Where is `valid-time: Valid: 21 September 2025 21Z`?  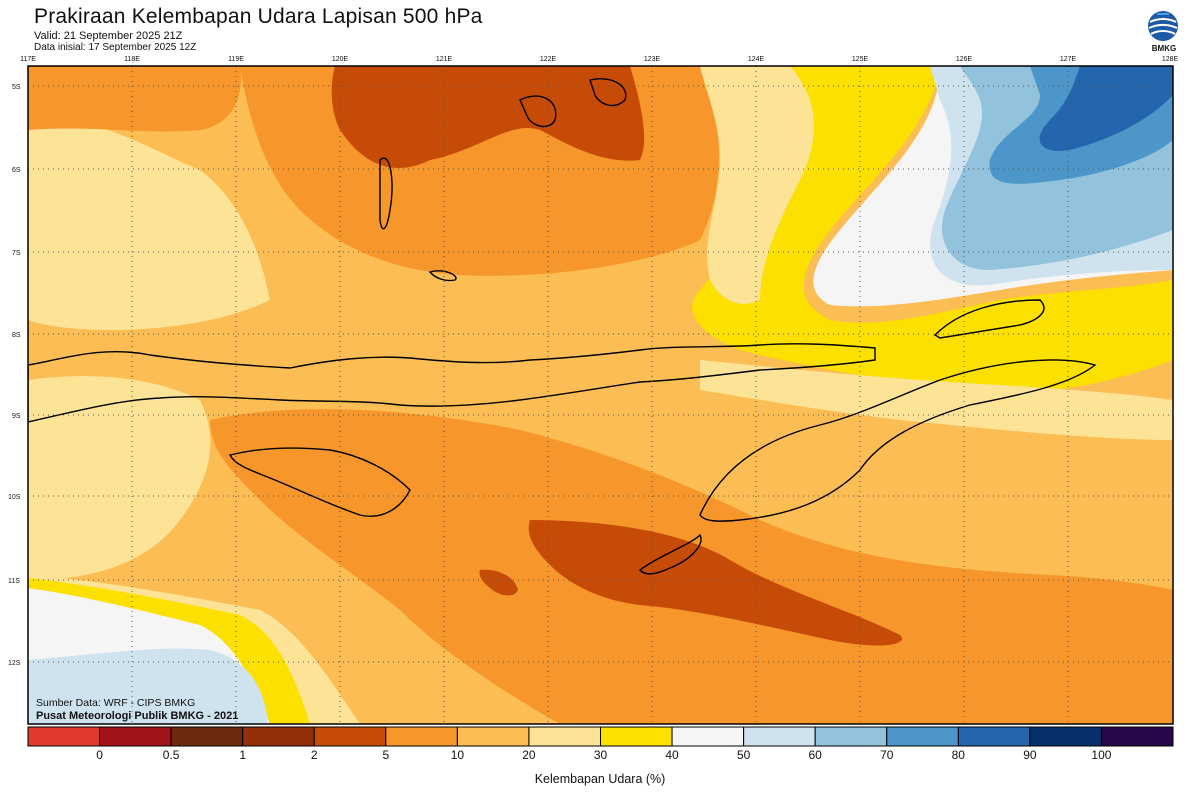 valid-time: Valid: 21 September 2025 21Z is located at coordinates (108, 36).